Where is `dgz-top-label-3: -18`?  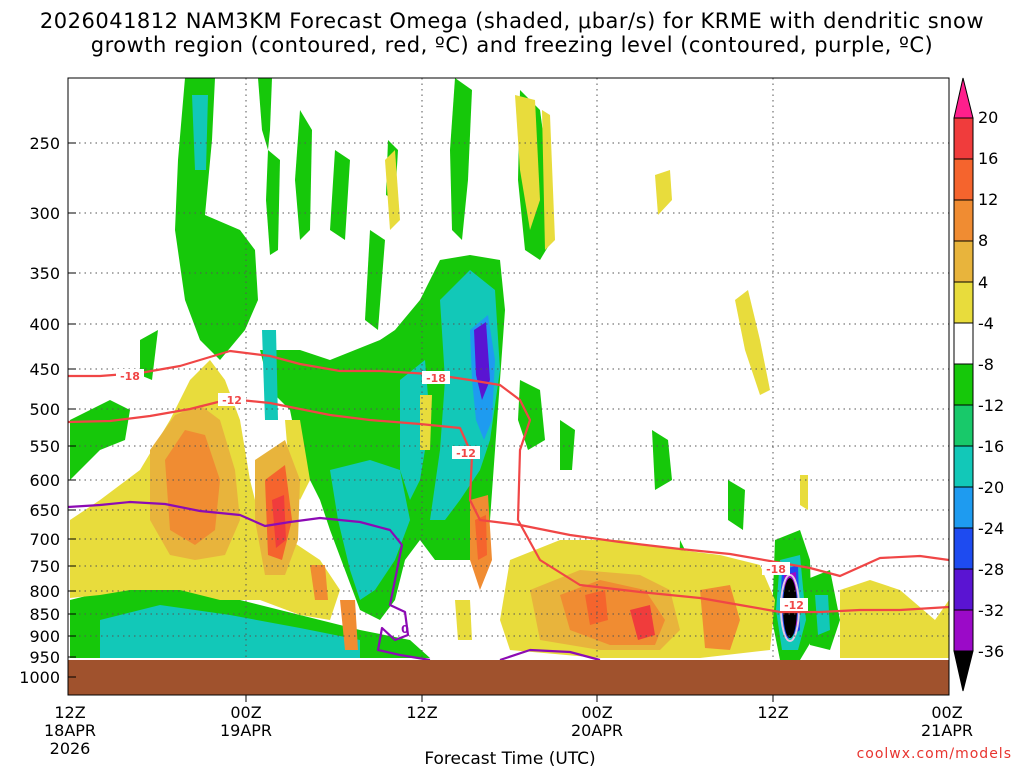
dgz-top-label-3: -18 is located at coordinates (776, 569).